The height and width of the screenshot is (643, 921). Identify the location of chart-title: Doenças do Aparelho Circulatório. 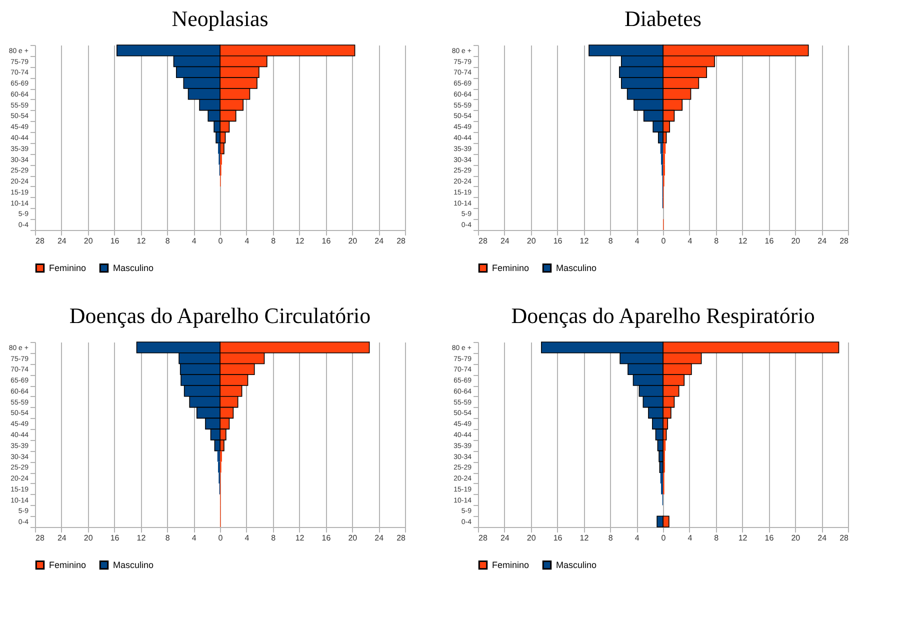
(220, 315).